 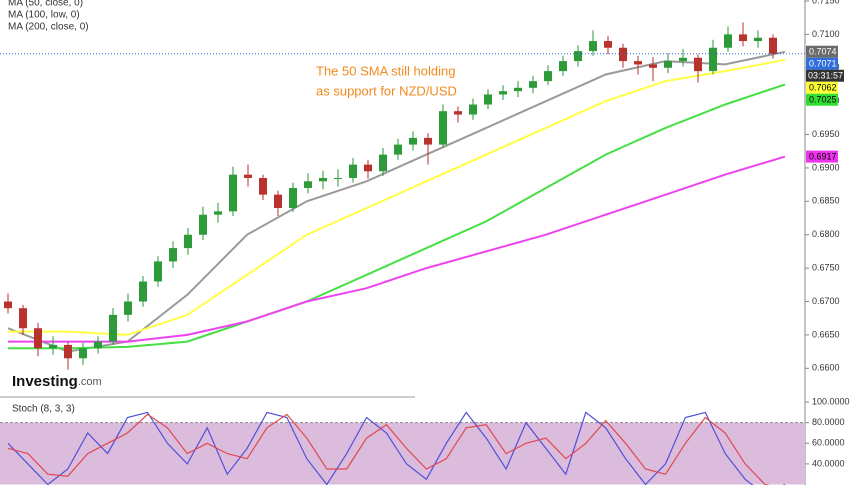 What do you see at coordinates (386, 90) in the screenshot?
I see `annotation: as support for NZD/USD` at bounding box center [386, 90].